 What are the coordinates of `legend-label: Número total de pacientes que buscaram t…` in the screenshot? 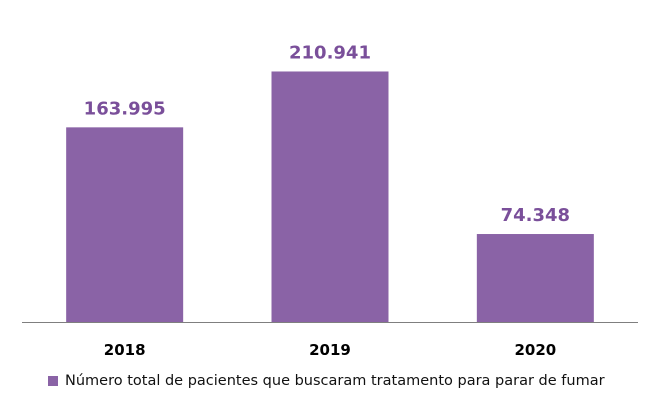 It's located at (335, 381).